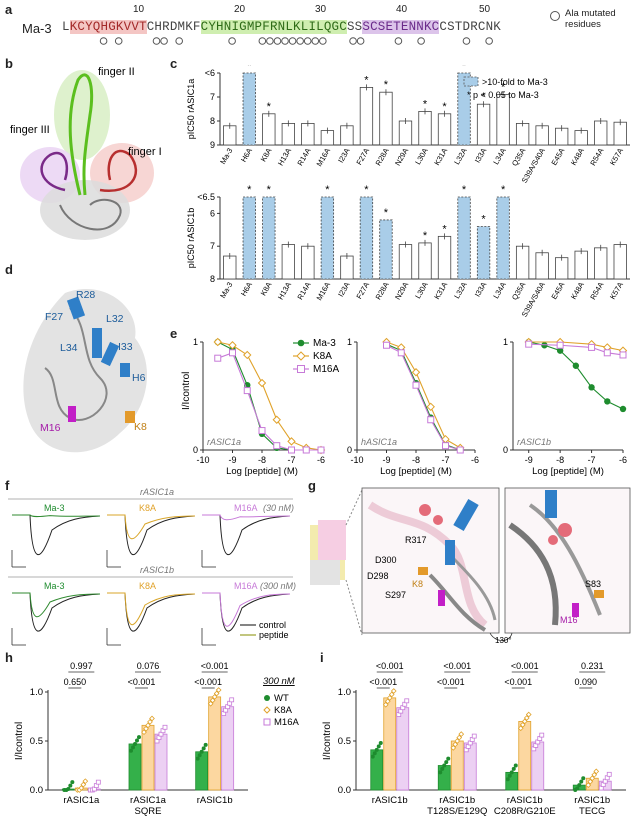 This screenshot has width=637, height=816. I want to click on c-xtick-label: Q35A, so click(518, 157).